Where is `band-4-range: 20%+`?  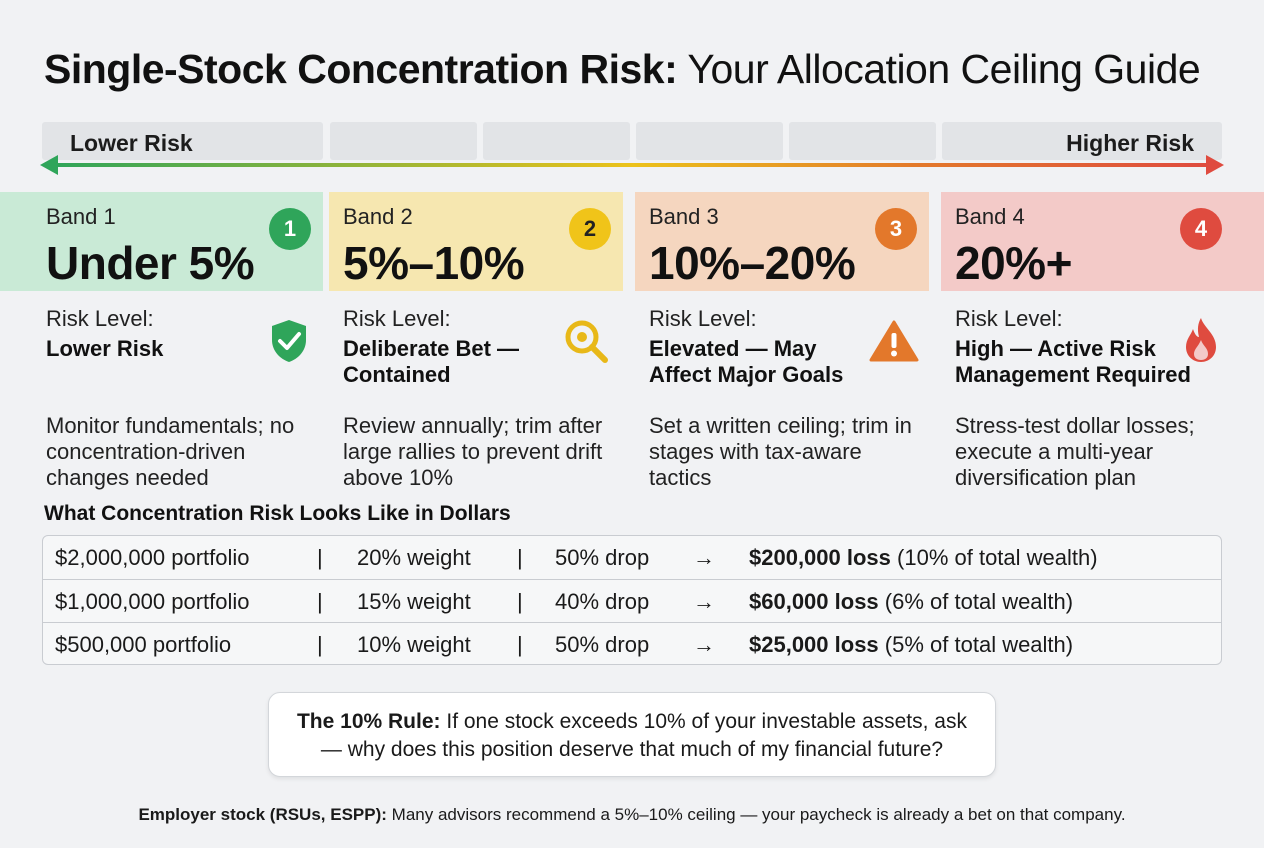 band-4-range: 20%+ is located at coordinates (1013, 263).